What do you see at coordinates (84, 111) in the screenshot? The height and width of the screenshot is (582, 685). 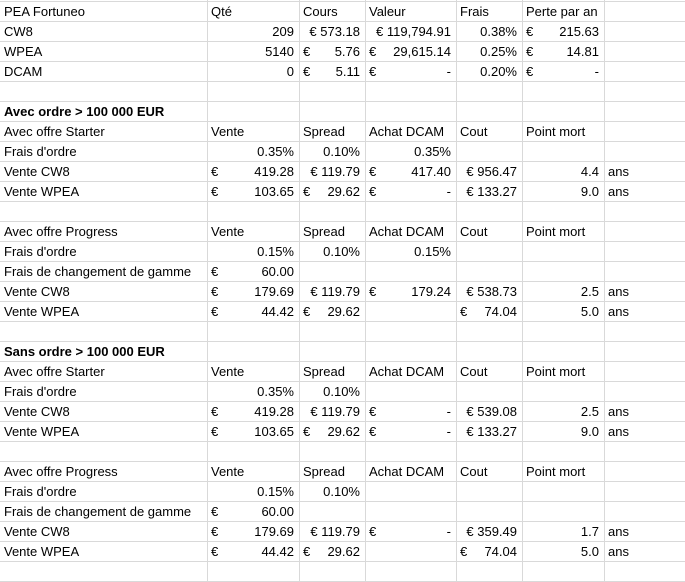 I see `sheet-cell: Avec ordre > 100 000 EUR` at bounding box center [84, 111].